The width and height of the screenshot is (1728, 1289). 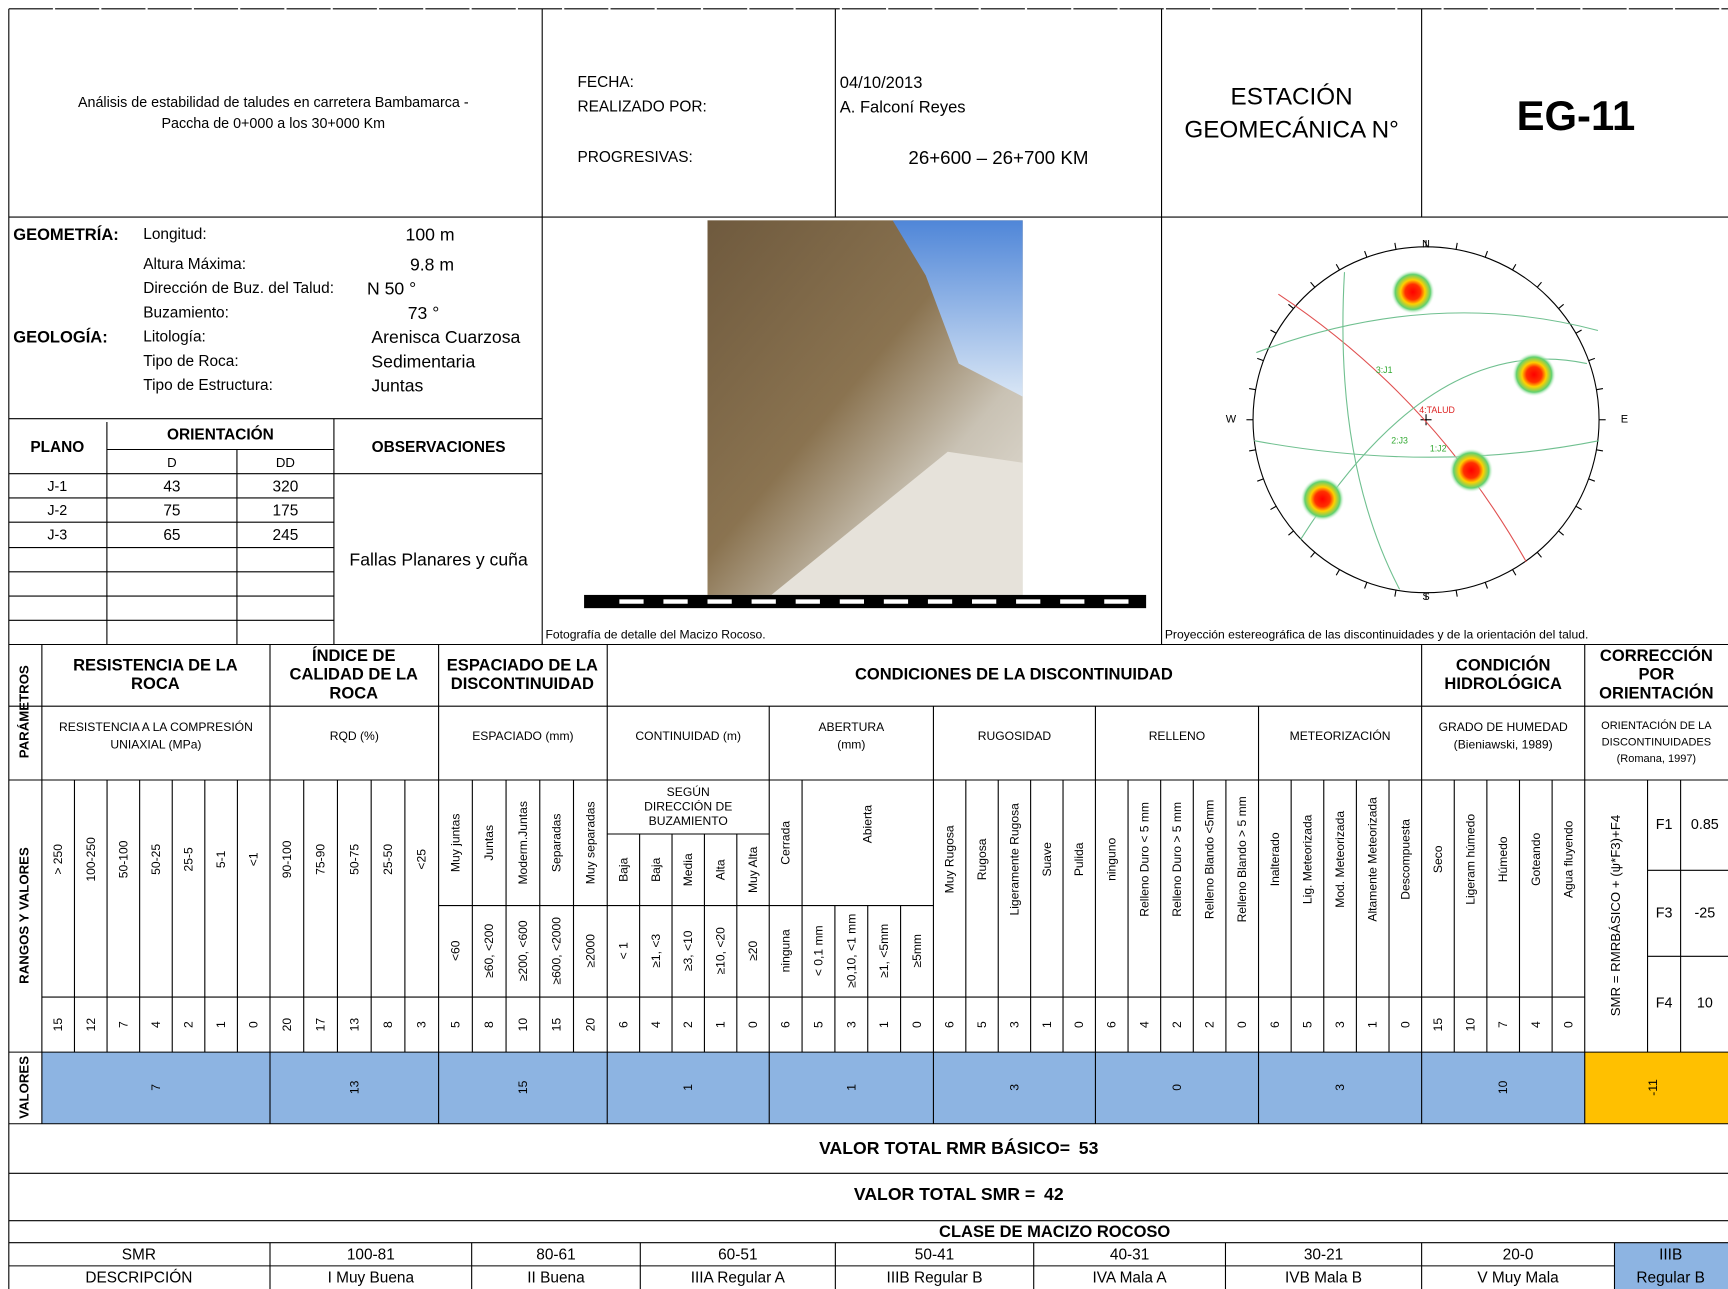 I want to click on label: Agua fluyendo, so click(x=1568, y=859).